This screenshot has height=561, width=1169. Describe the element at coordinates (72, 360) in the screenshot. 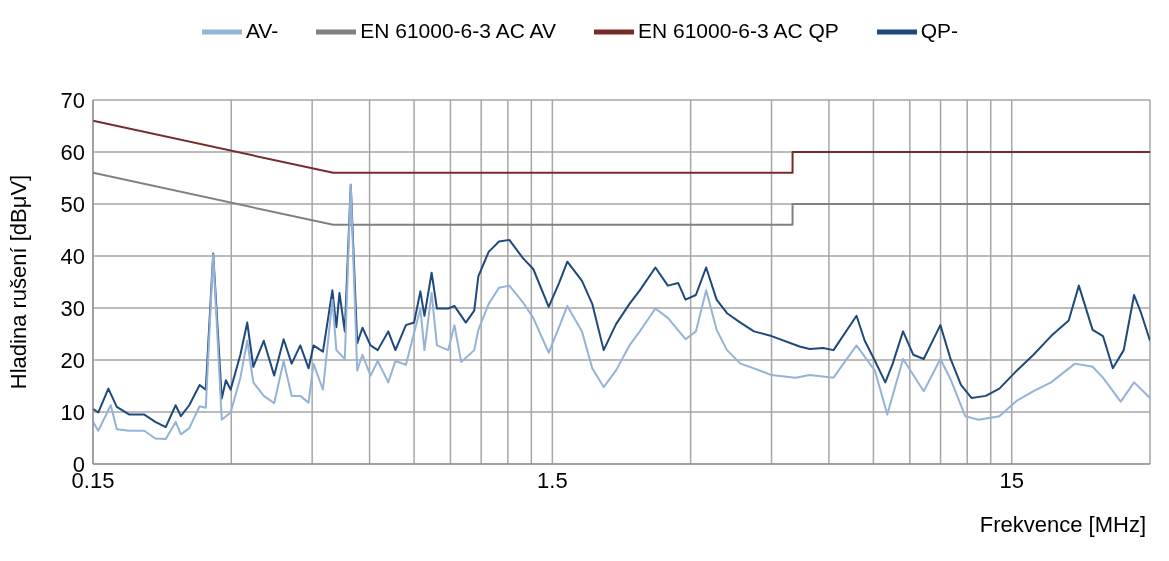

I see `y-tick-label: 20` at that location.